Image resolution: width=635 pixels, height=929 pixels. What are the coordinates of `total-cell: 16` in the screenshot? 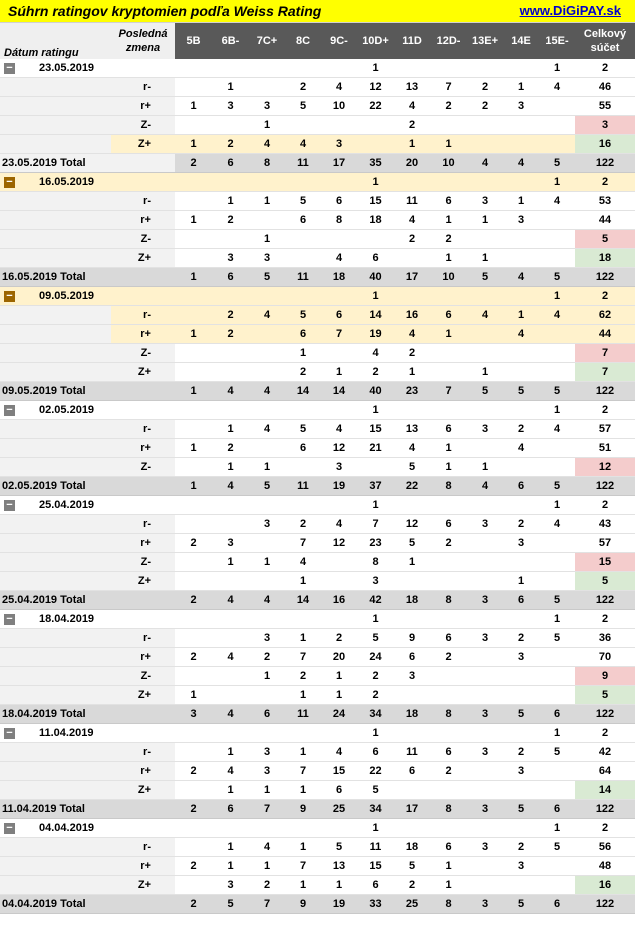 It's located at (339, 600).